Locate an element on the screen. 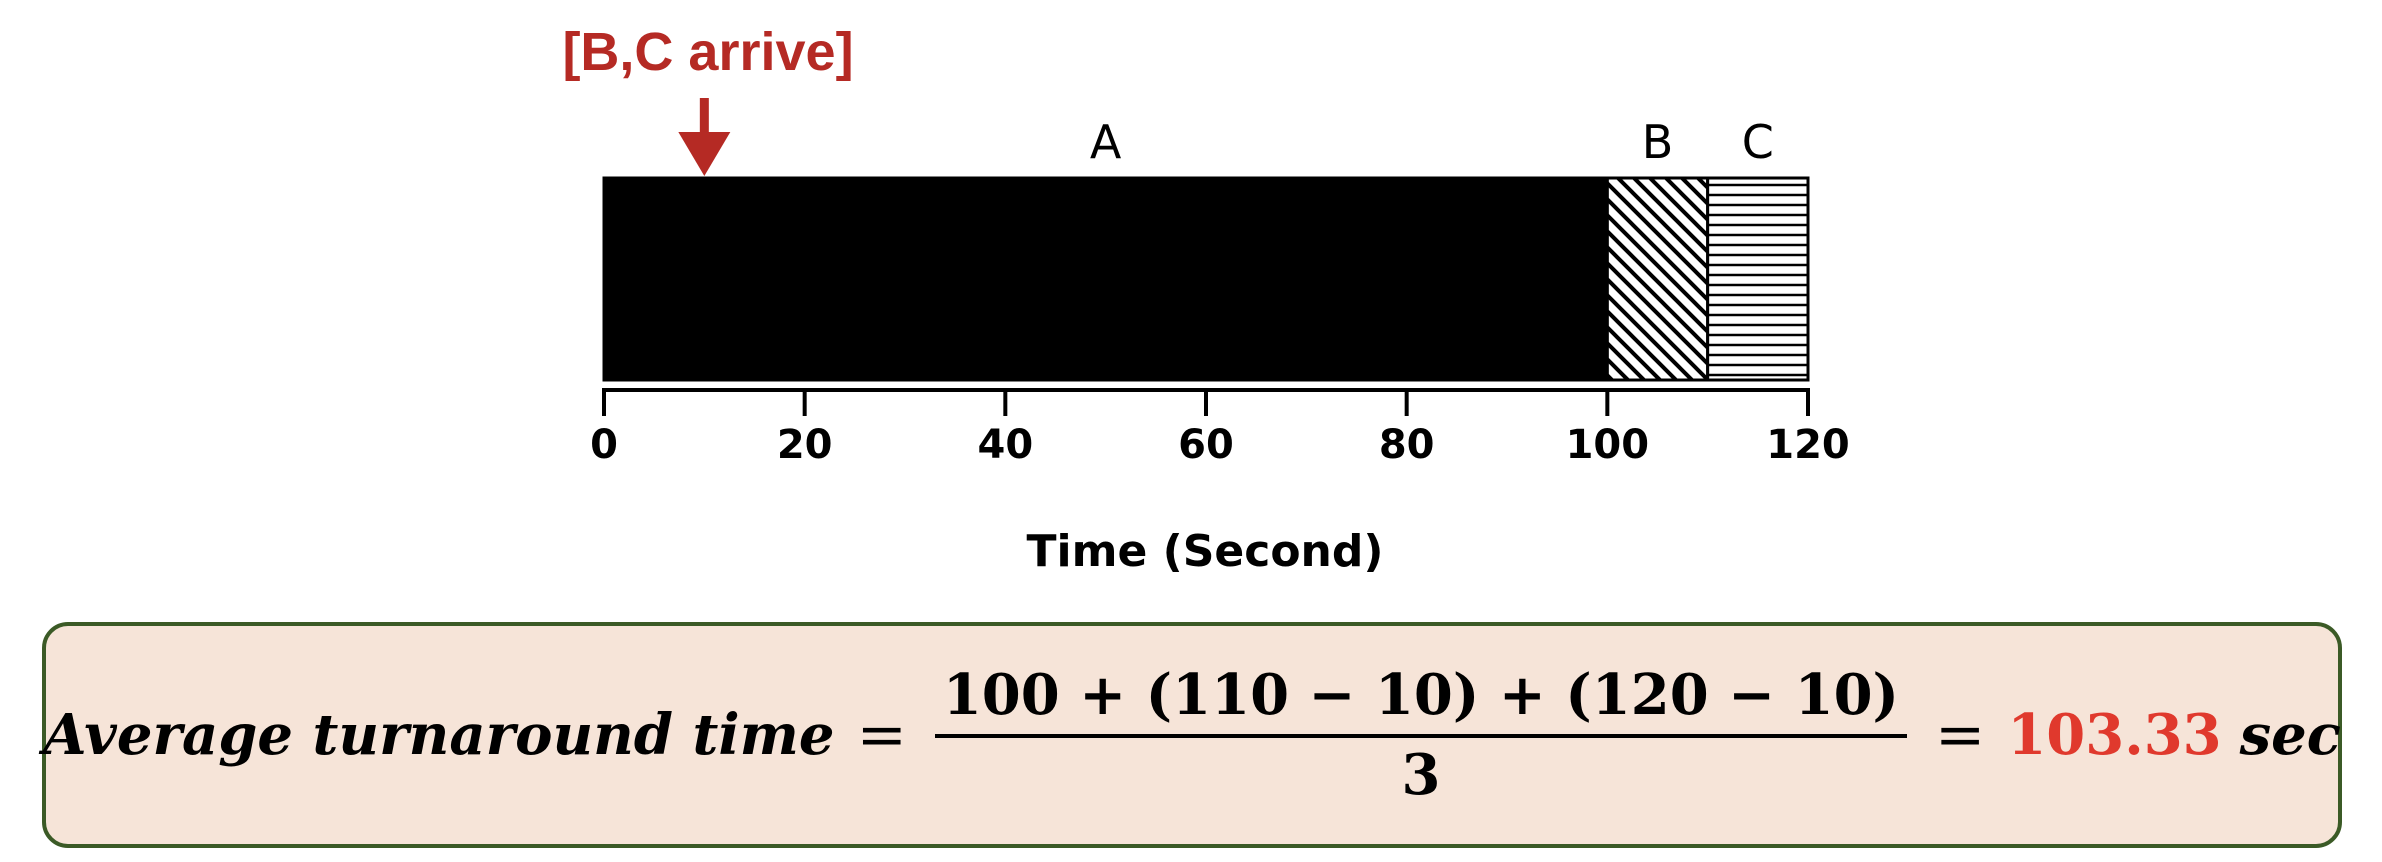 The width and height of the screenshot is (2382, 862). formula-result: 103.33 is located at coordinates (2114, 735).